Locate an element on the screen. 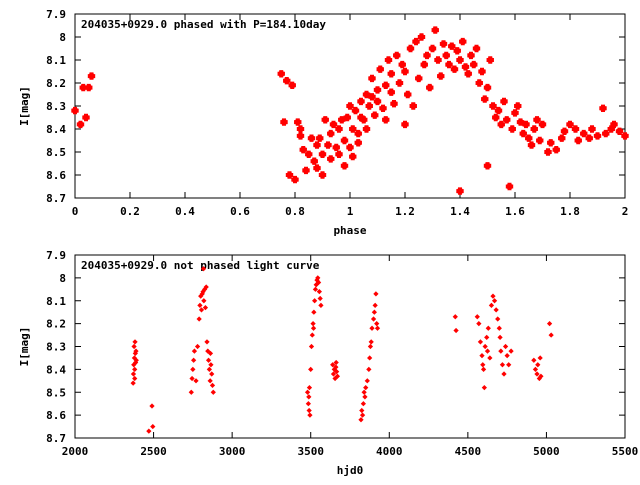 This screenshot has height=485, width=640. x-tick-label: 5500 is located at coordinates (625, 451).